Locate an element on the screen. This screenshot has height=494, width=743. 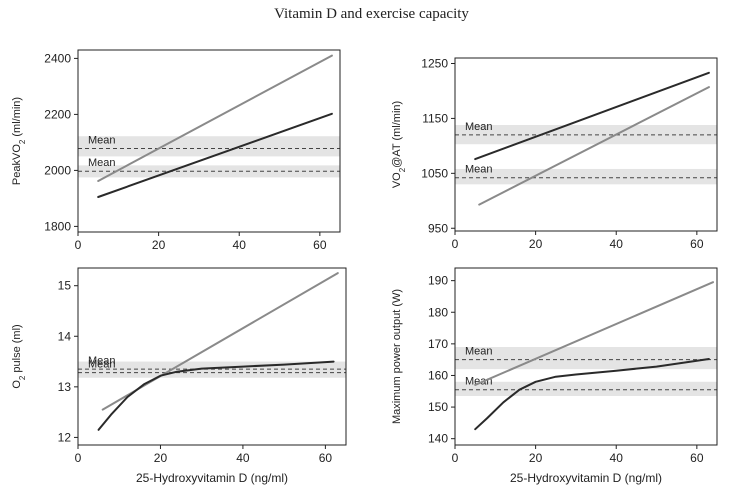
y-tick-label: 1050 is located at coordinates (434, 173).